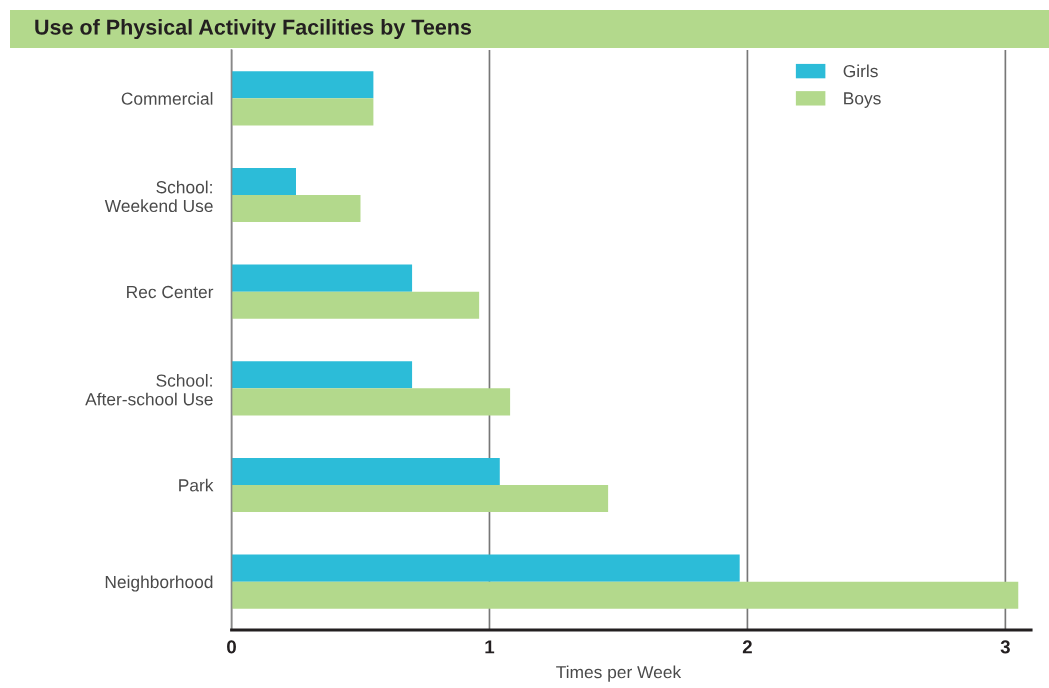 The width and height of the screenshot is (1049, 688). I want to click on y-tick-label: Neighborhood, so click(159, 583).